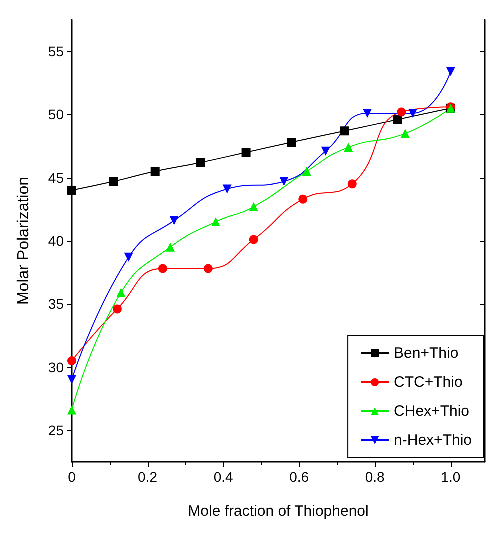  Describe the element at coordinates (56, 304) in the screenshot. I see `y-tick-label: 35` at that location.